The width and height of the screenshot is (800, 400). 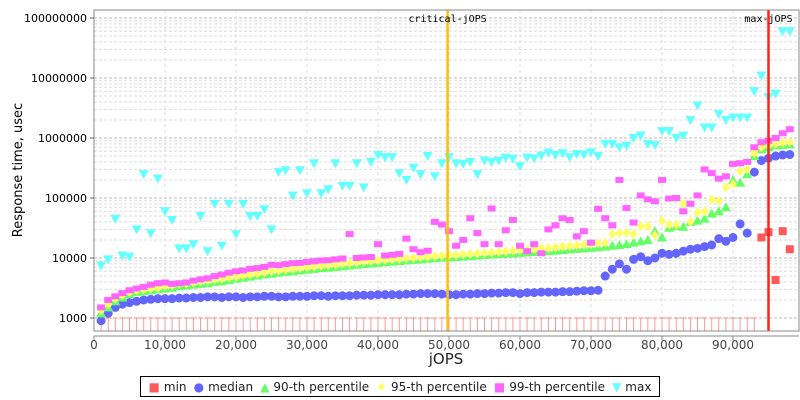 What do you see at coordinates (62, 138) in the screenshot?
I see `y-tick-label: 1000000` at bounding box center [62, 138].